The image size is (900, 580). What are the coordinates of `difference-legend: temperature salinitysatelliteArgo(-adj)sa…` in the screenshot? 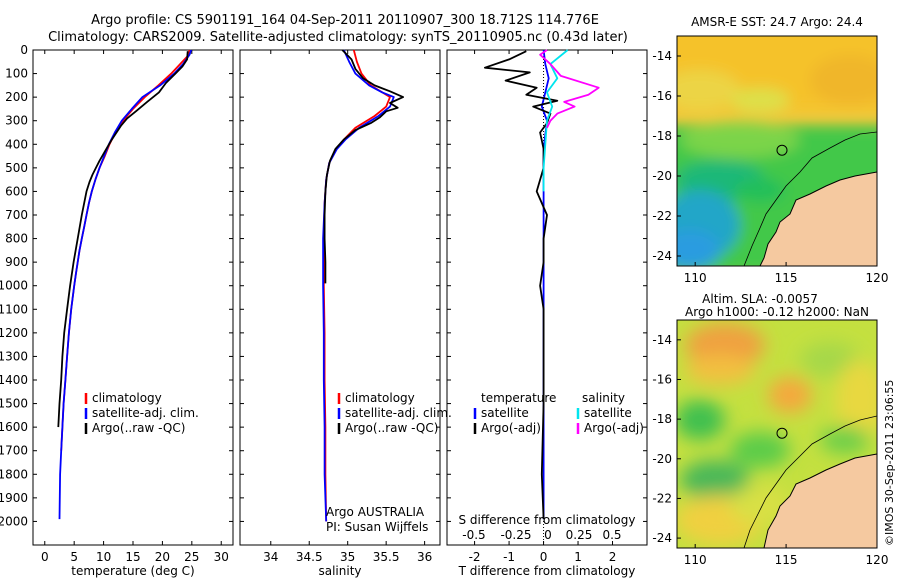 It's located at (558, 413).